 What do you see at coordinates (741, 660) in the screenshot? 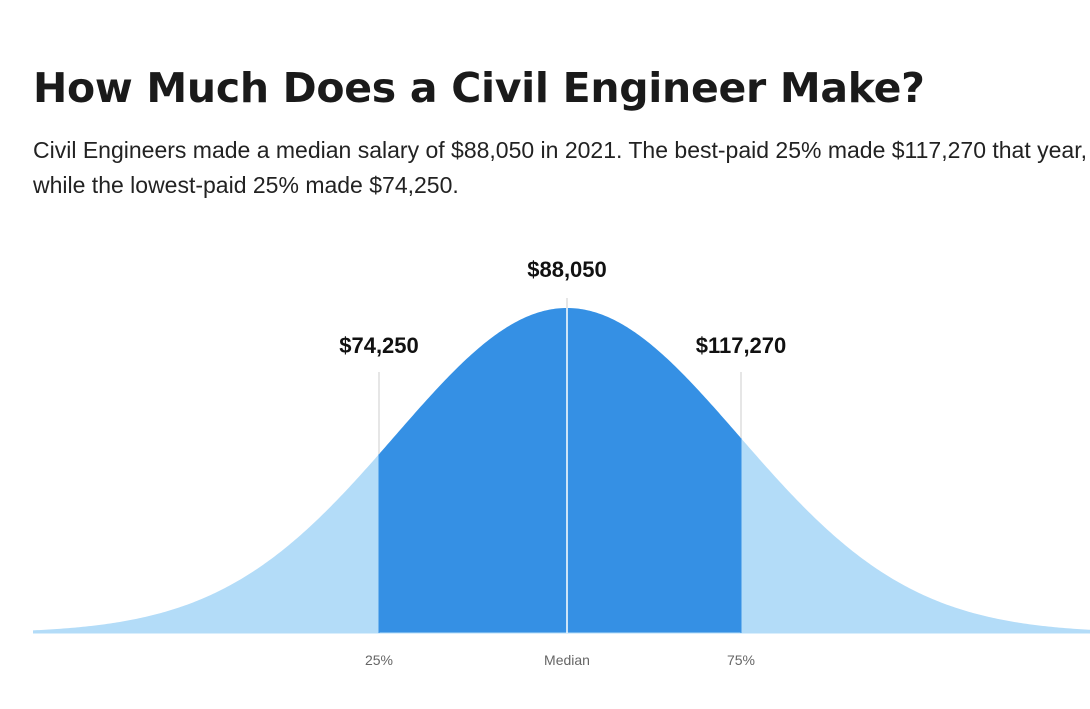
I see `tick-label-75-: 75%` at bounding box center [741, 660].